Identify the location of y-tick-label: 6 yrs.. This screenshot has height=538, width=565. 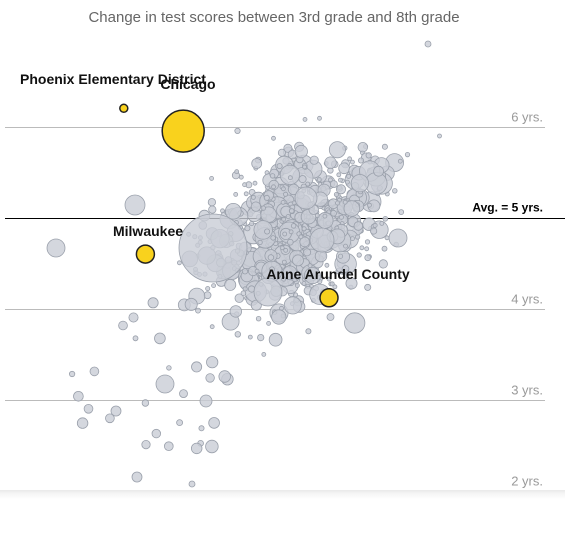
(527, 117).